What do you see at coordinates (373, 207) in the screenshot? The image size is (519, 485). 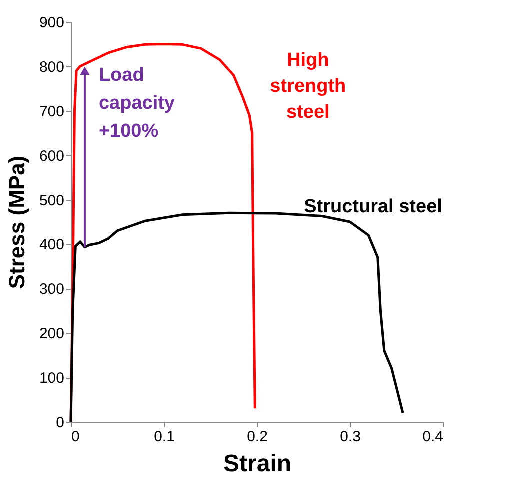 I see `series-label: Structural steel` at bounding box center [373, 207].